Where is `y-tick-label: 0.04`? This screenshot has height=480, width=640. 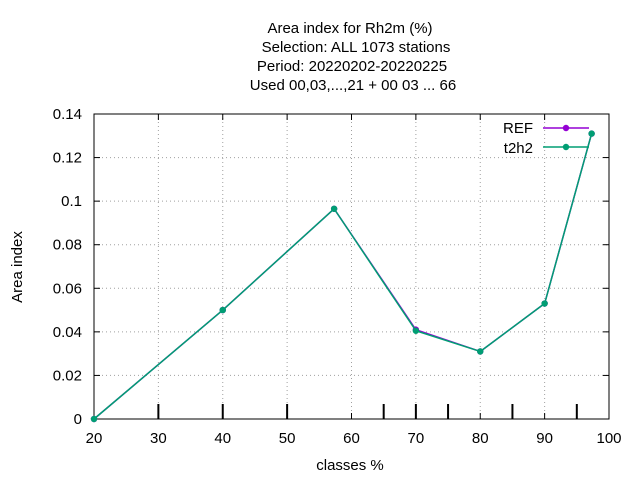
y-tick-label: 0.04 is located at coordinates (67, 332).